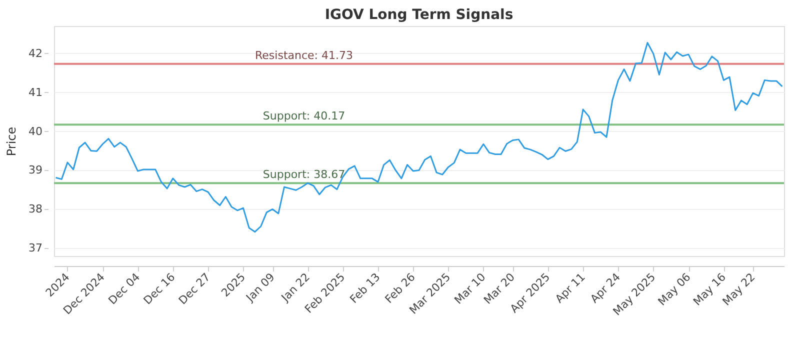  Describe the element at coordinates (35, 131) in the screenshot. I see `y-tick-label: 40` at that location.